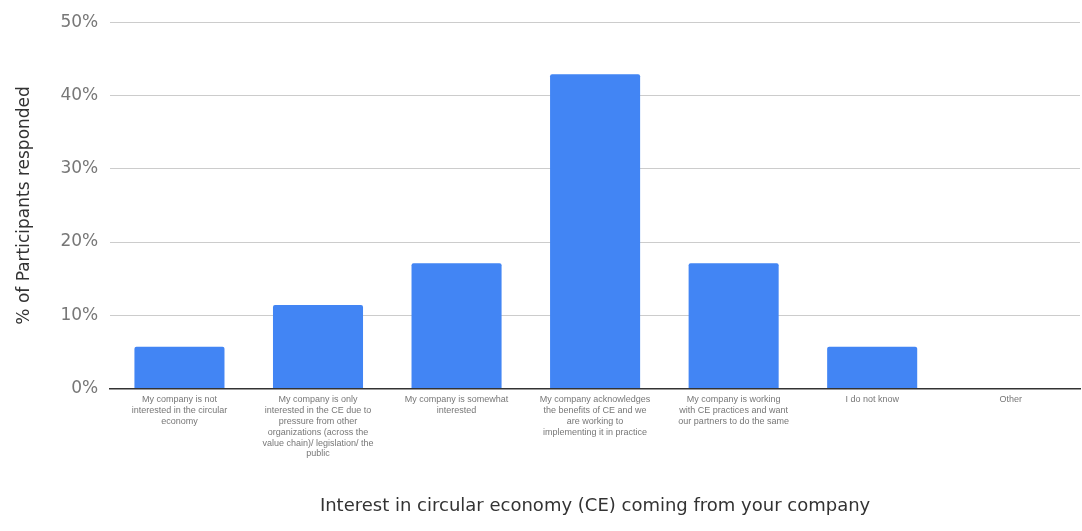 The image size is (1082, 531). I want to click on x-axis-title: Interest in circular economy (CE) coming from your company, so click(595, 504).